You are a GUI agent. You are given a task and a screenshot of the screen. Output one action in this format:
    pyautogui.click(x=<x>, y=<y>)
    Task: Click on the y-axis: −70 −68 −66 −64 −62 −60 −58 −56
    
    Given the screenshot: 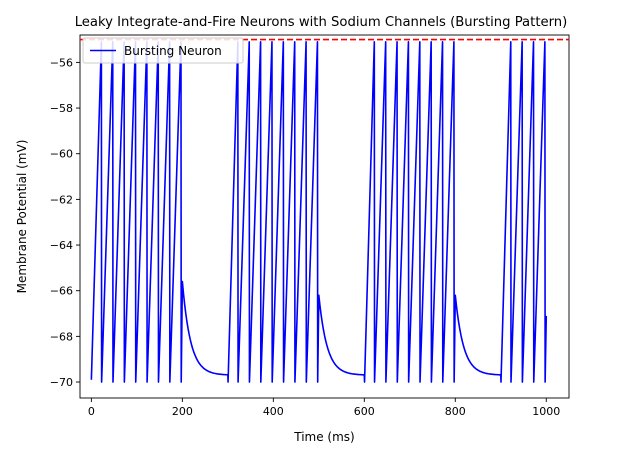 What is the action you would take?
    pyautogui.click(x=65, y=222)
    